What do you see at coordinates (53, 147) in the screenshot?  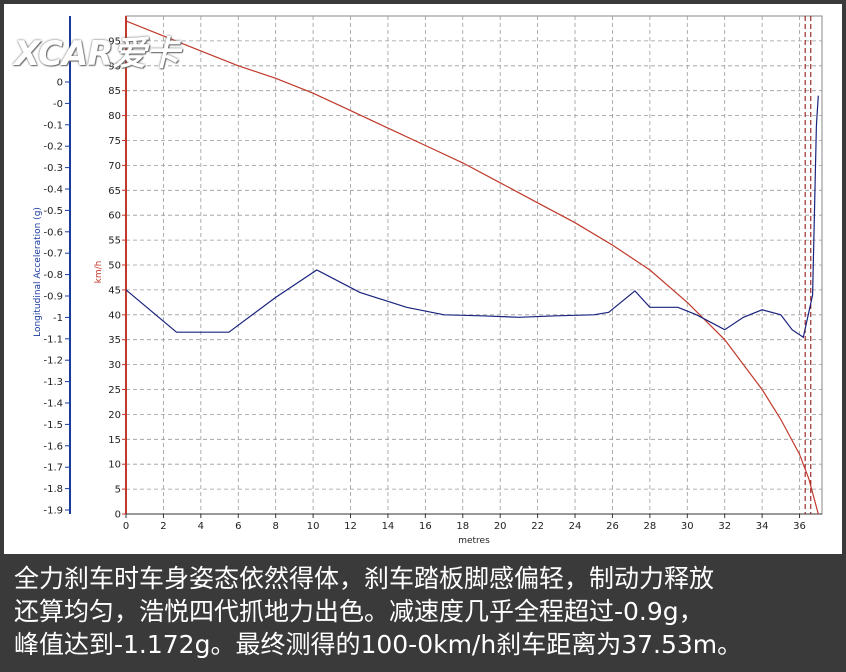 I see `left-tick-label: -0.2` at bounding box center [53, 147].